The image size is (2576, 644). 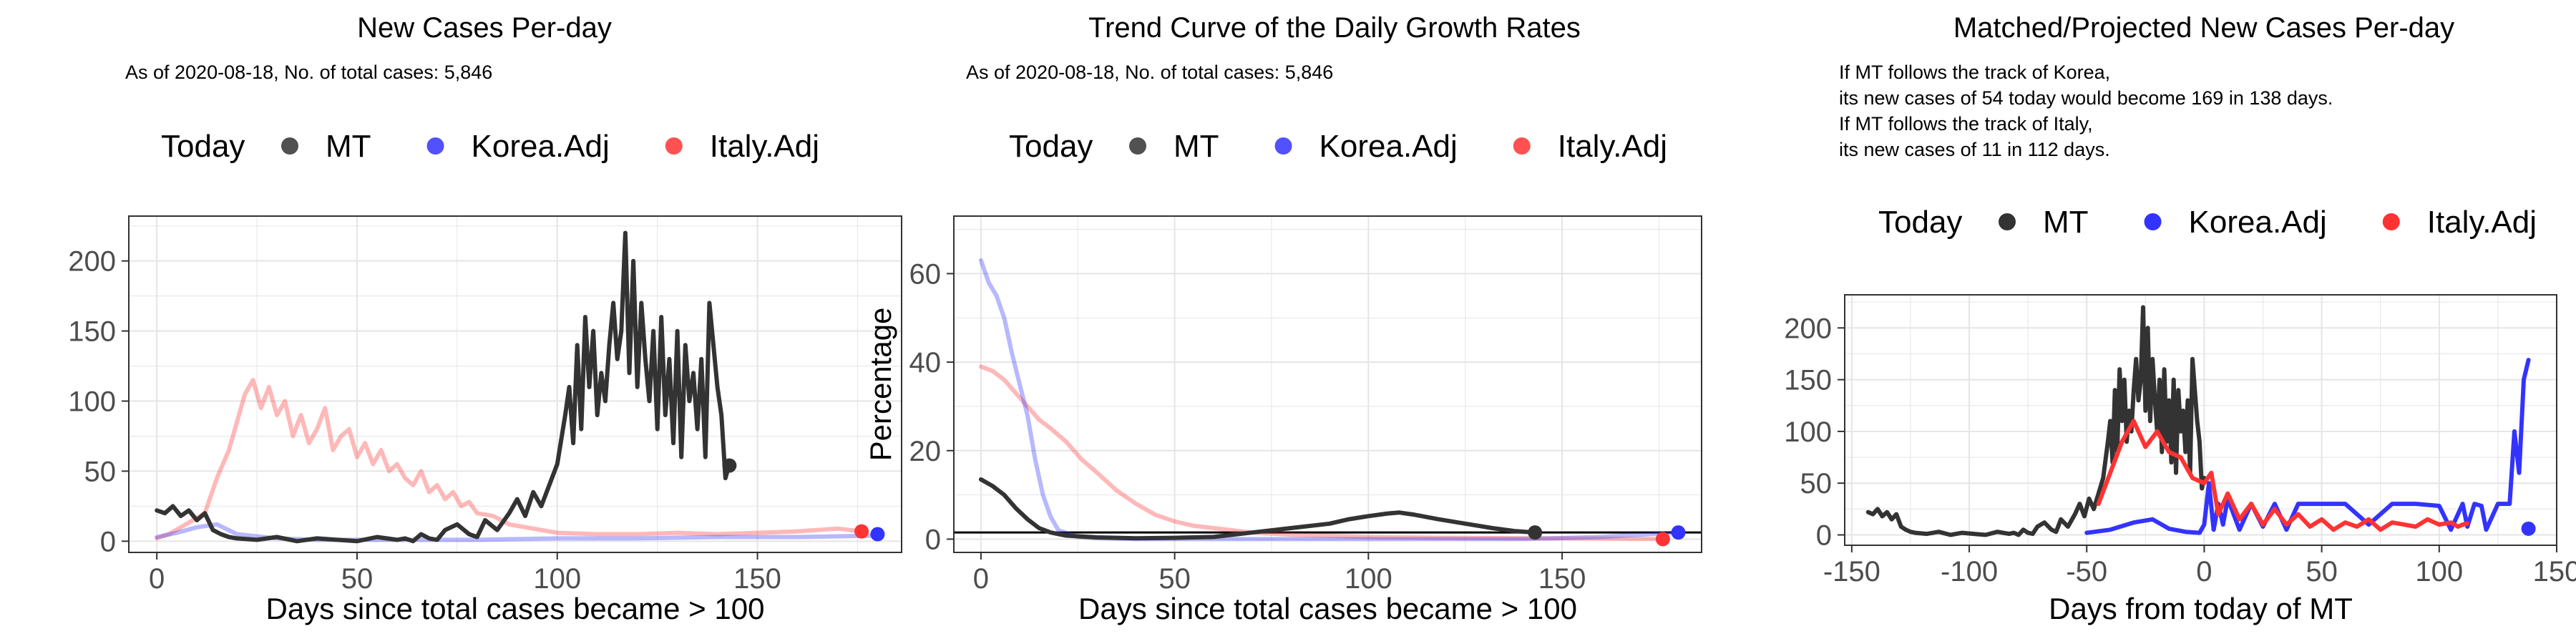 I want to click on x-tick-label: -100, so click(x=1970, y=571).